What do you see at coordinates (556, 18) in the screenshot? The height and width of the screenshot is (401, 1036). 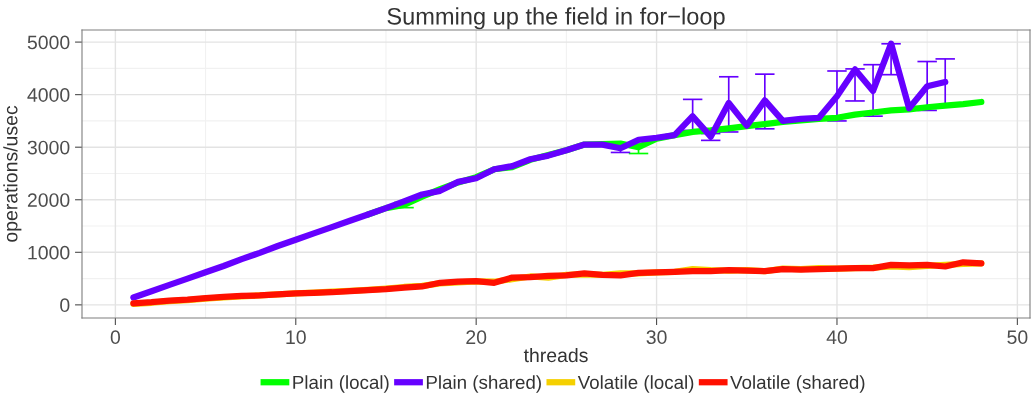 I see `chart-title: Summing up the field in for−loop` at bounding box center [556, 18].